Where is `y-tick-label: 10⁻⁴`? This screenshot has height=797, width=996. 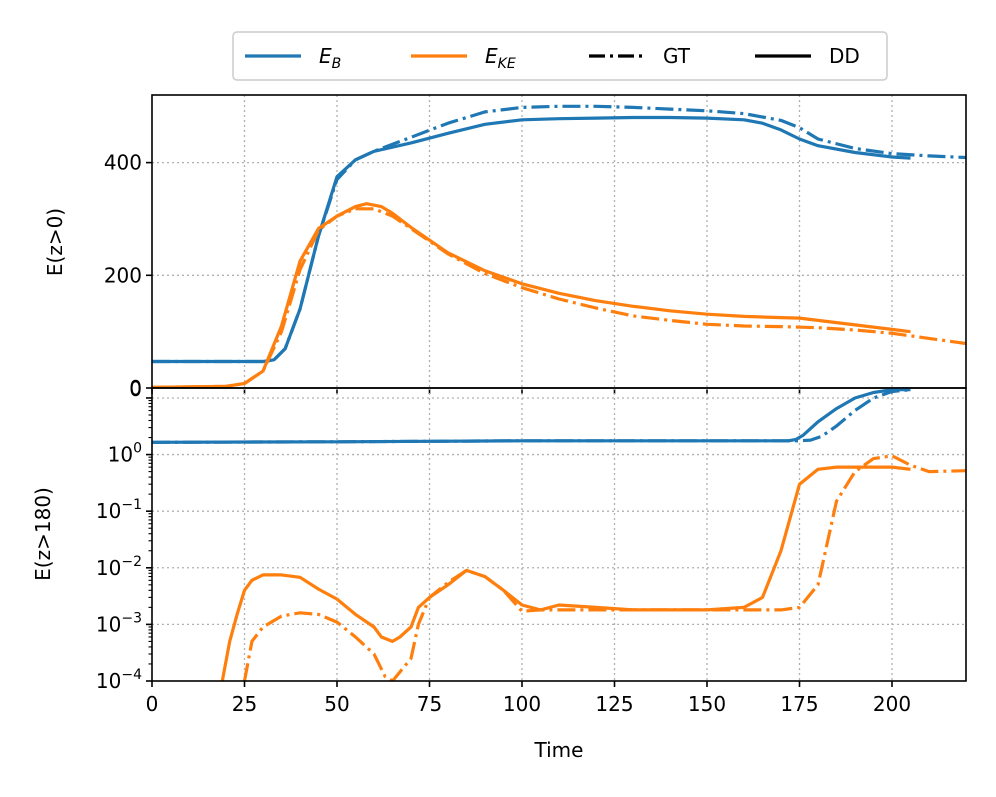
y-tick-label: 10⁻⁴ is located at coordinates (119, 680).